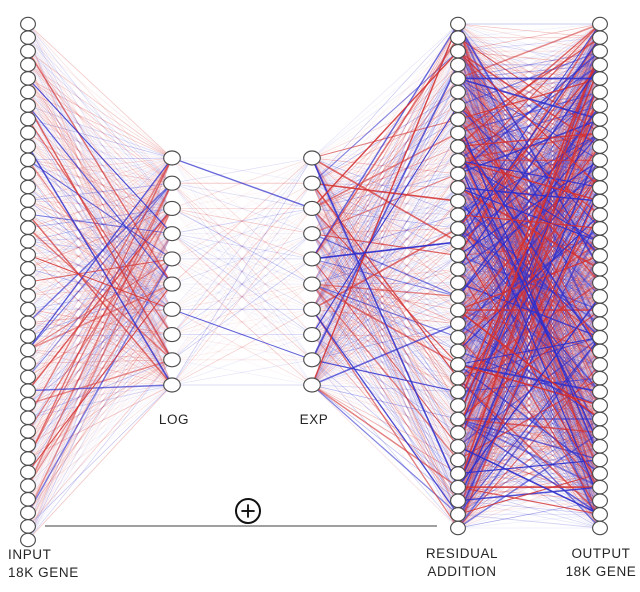 Image resolution: width=640 pixels, height=592 pixels. I want to click on layer-exp-nodes, so click(312, 271).